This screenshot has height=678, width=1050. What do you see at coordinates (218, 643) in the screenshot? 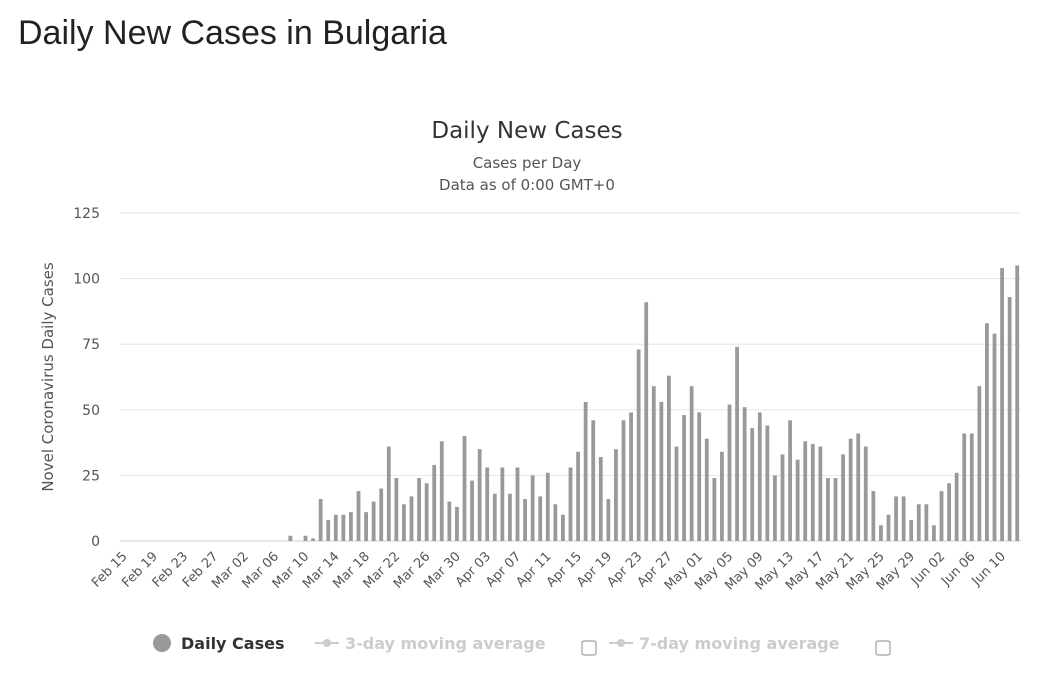
I see `legend-item-daily-cases: Daily Cases` at bounding box center [218, 643].